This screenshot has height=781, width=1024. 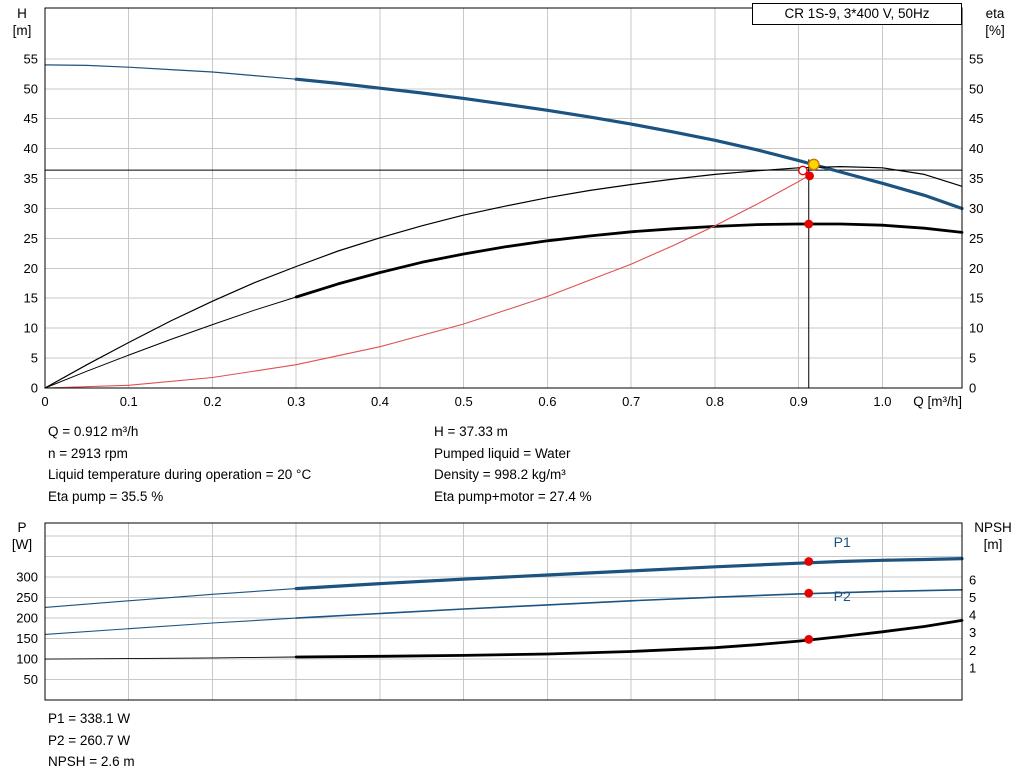 What do you see at coordinates (22, 536) in the screenshot?
I see `p-axis-title: P [W]` at bounding box center [22, 536].